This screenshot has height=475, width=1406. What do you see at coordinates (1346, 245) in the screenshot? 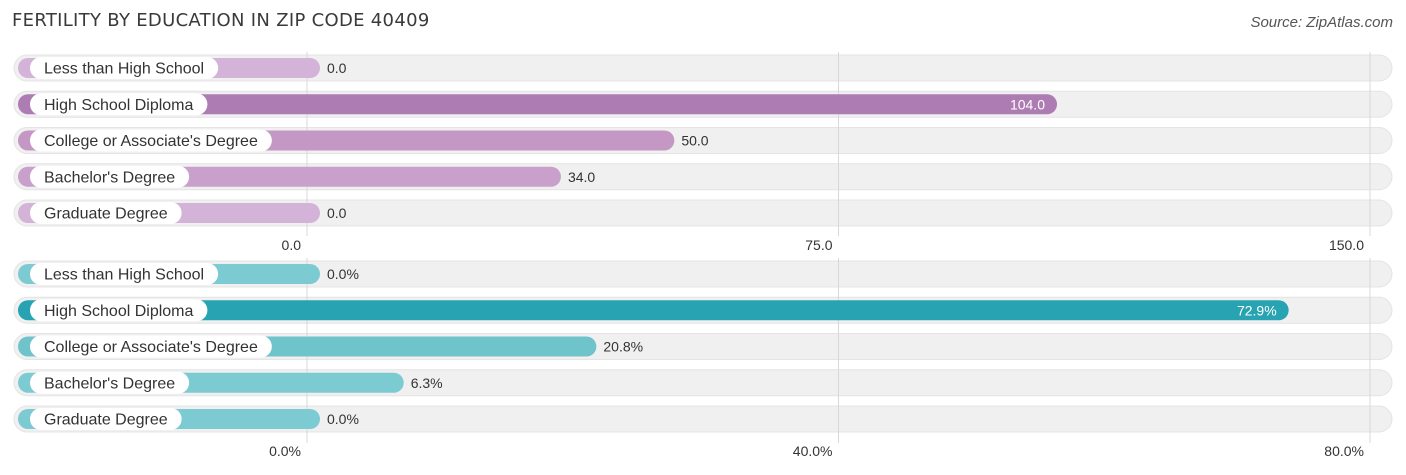
I see `tick-label: 150.0` at bounding box center [1346, 245].